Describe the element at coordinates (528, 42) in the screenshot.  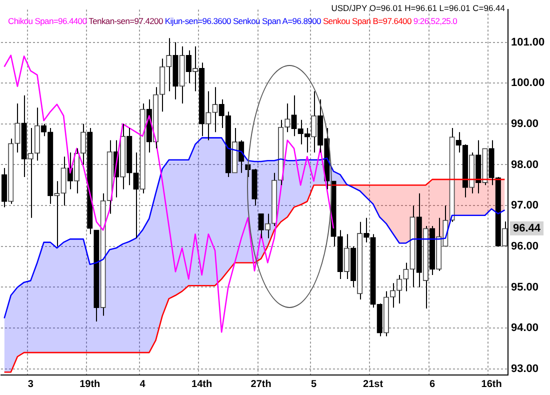
I see `y-tick-label: 101.00` at that location.